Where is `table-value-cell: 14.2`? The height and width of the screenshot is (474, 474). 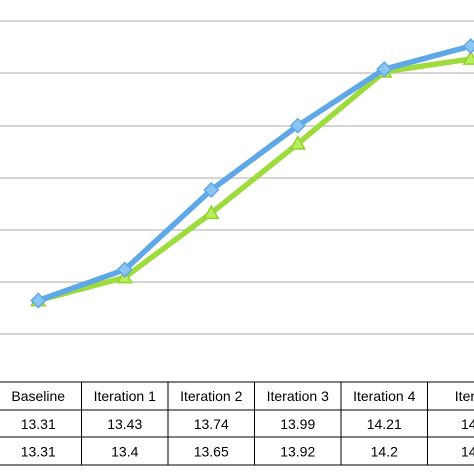 table-value-cell: 14.2 is located at coordinates (384, 452).